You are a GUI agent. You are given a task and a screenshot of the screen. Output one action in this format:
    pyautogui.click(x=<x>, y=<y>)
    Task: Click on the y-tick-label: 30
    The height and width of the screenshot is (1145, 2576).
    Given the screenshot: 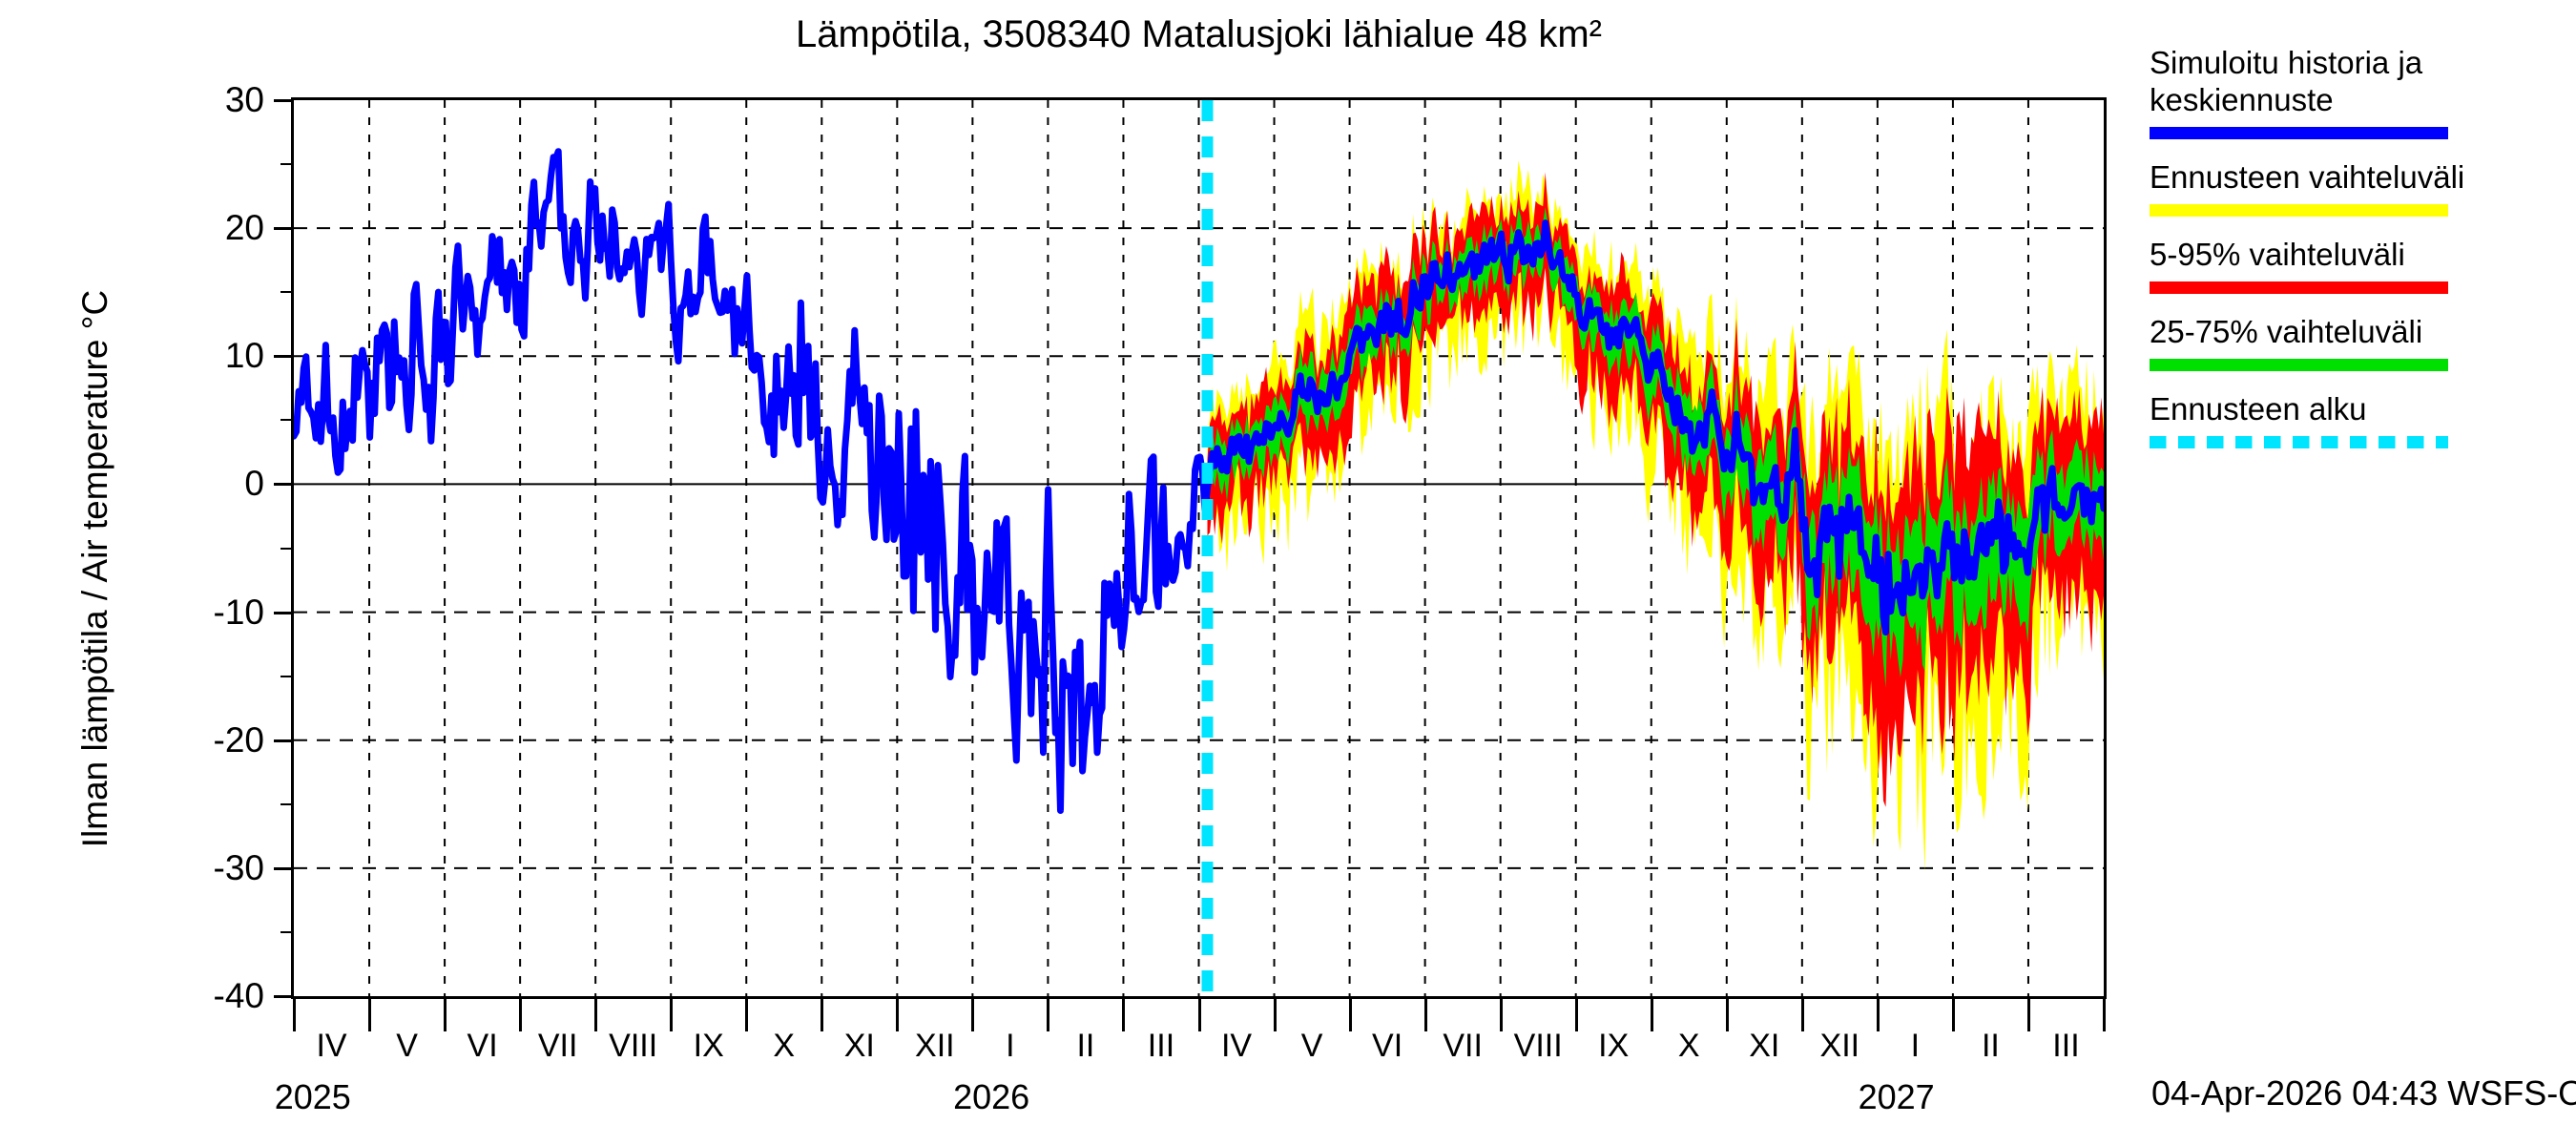 What is the action you would take?
    pyautogui.click(x=244, y=99)
    